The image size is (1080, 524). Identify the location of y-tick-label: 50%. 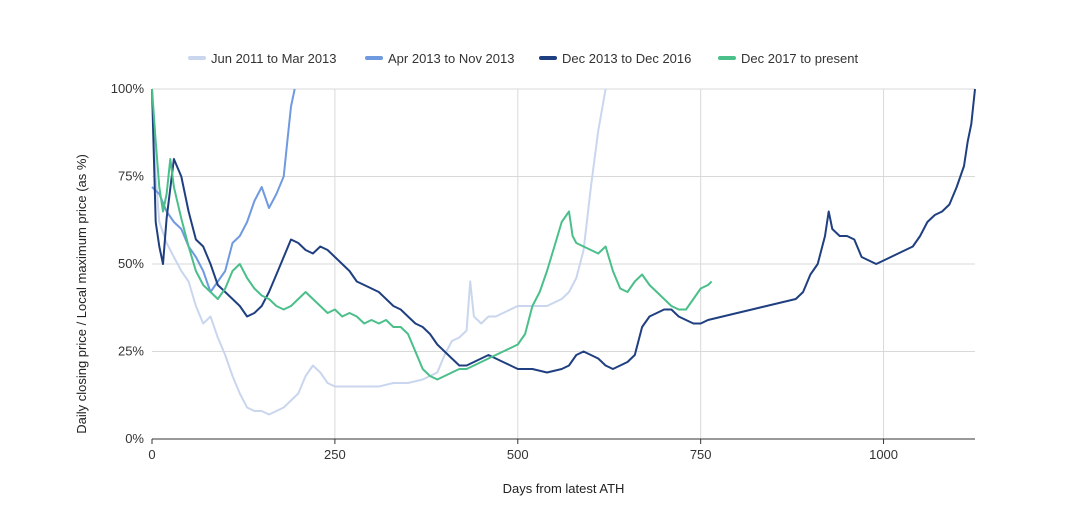
(131, 263).